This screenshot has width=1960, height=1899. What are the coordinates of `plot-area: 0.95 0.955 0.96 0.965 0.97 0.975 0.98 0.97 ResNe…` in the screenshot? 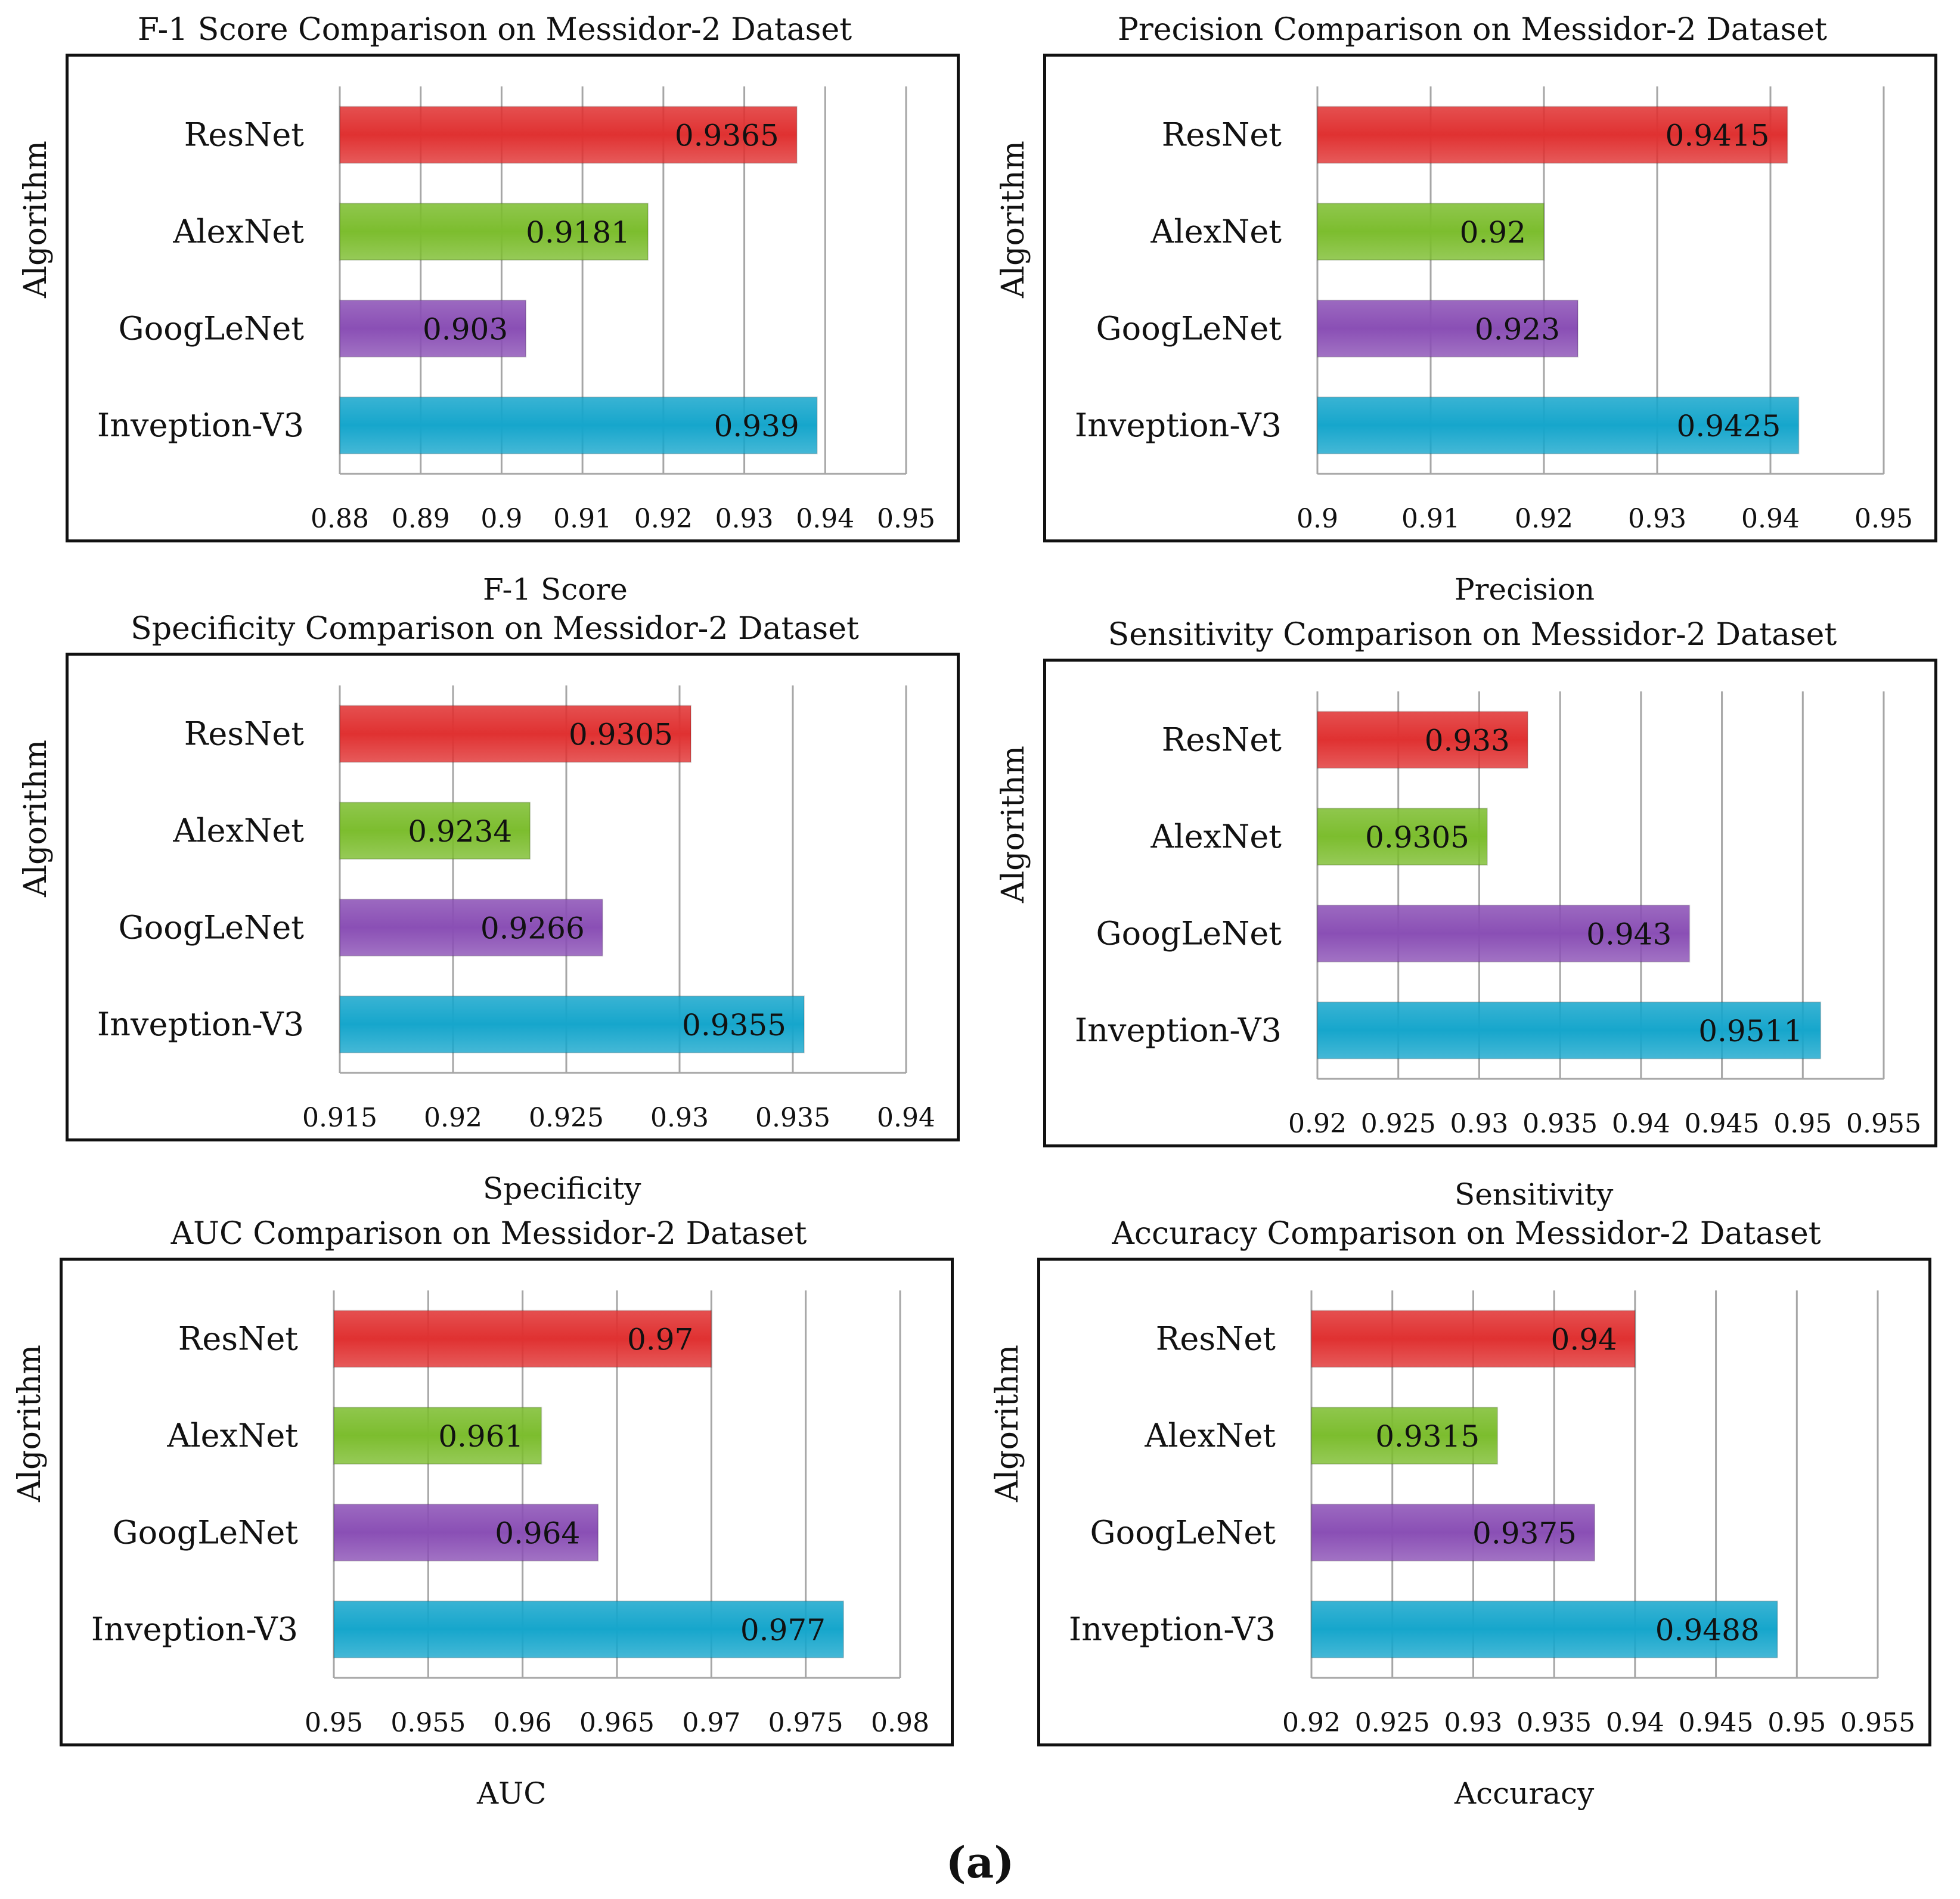 It's located at (507, 1502).